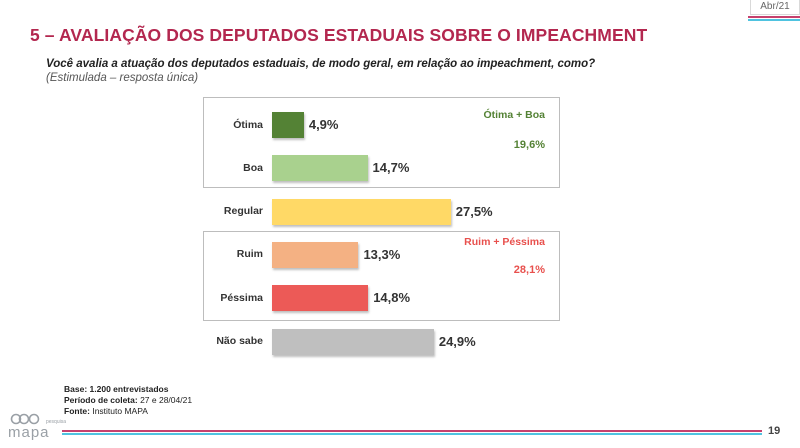  What do you see at coordinates (382, 254) in the screenshot?
I see `value-label: 13,3%` at bounding box center [382, 254].